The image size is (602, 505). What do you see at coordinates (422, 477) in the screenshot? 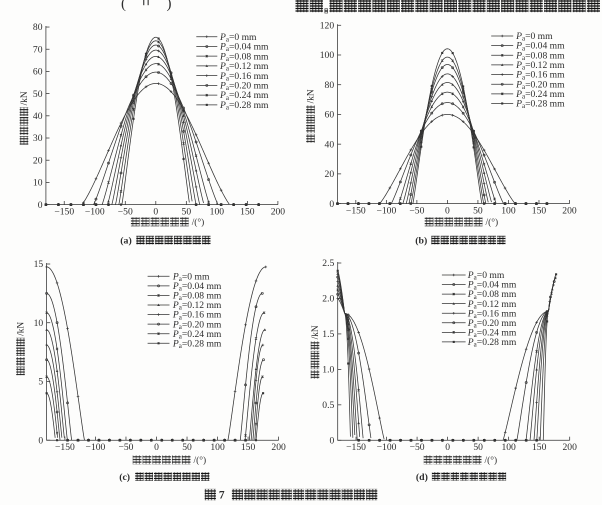
I see `svg-text: (d)` at bounding box center [422, 477].